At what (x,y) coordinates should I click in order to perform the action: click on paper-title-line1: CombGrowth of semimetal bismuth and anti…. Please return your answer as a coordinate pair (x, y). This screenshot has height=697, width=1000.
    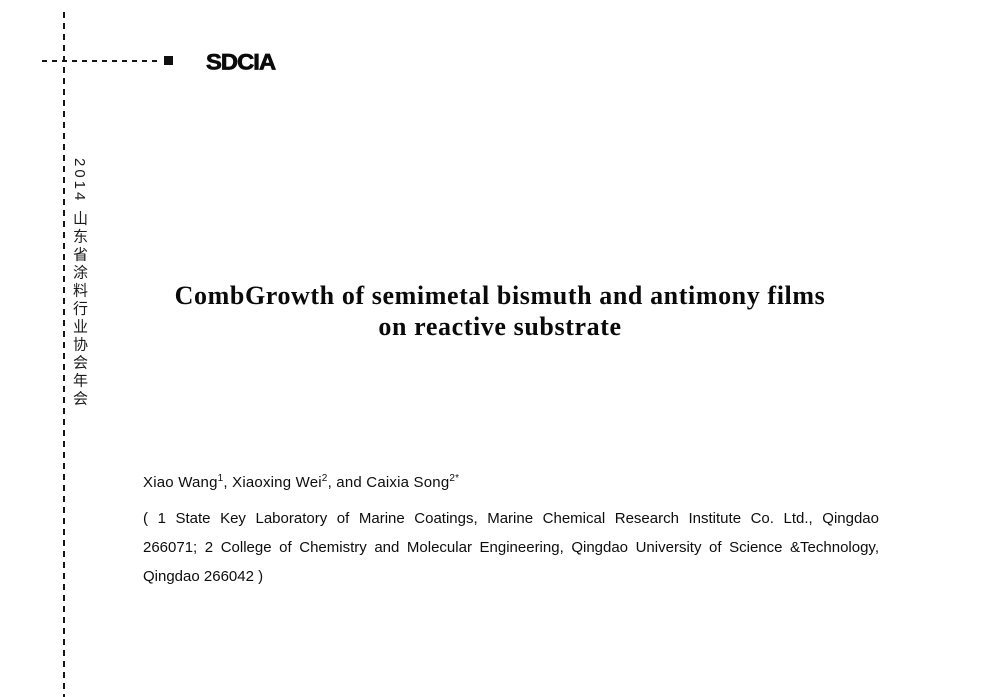
    Looking at the image, I should click on (500, 295).